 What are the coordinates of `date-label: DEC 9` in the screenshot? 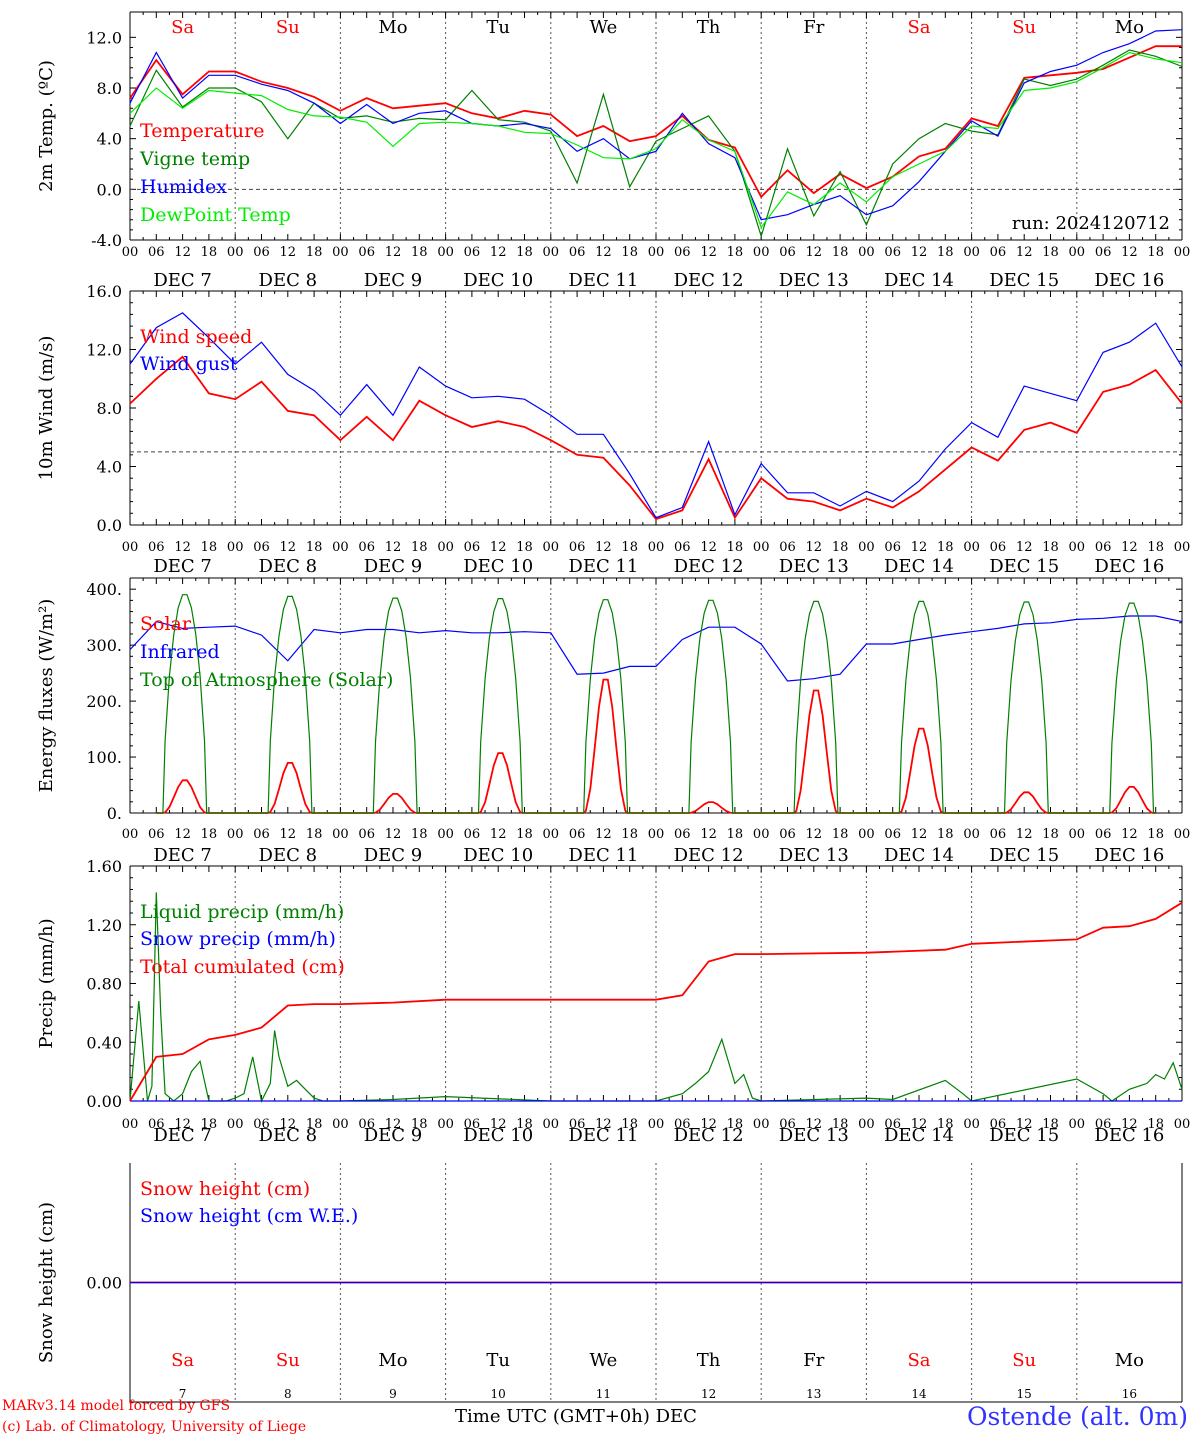 It's located at (393, 280).